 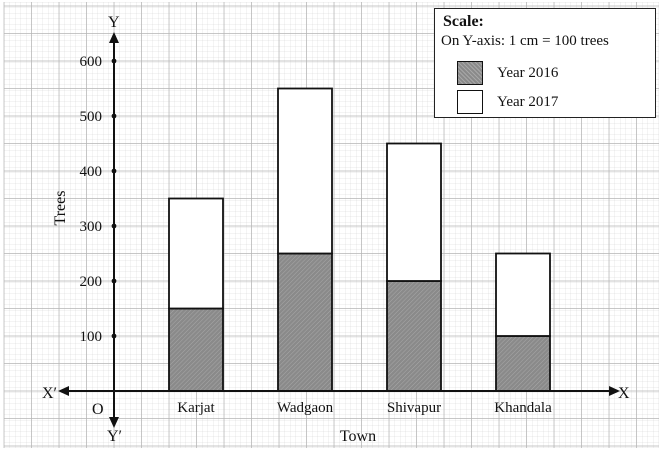 I want to click on legend-item-2017: Year 2017, so click(x=507, y=102).